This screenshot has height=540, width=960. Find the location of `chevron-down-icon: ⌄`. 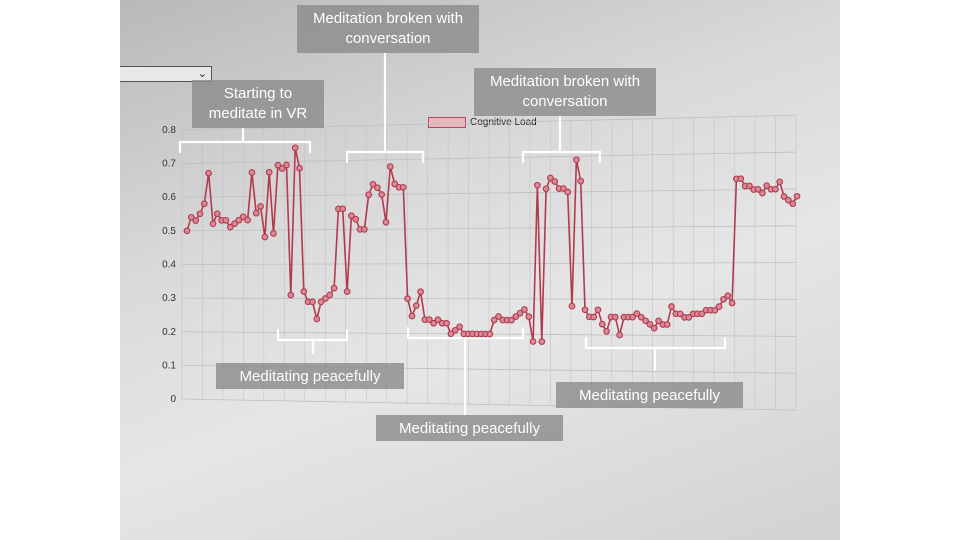

chevron-down-icon: ⌄ is located at coordinates (202, 74).